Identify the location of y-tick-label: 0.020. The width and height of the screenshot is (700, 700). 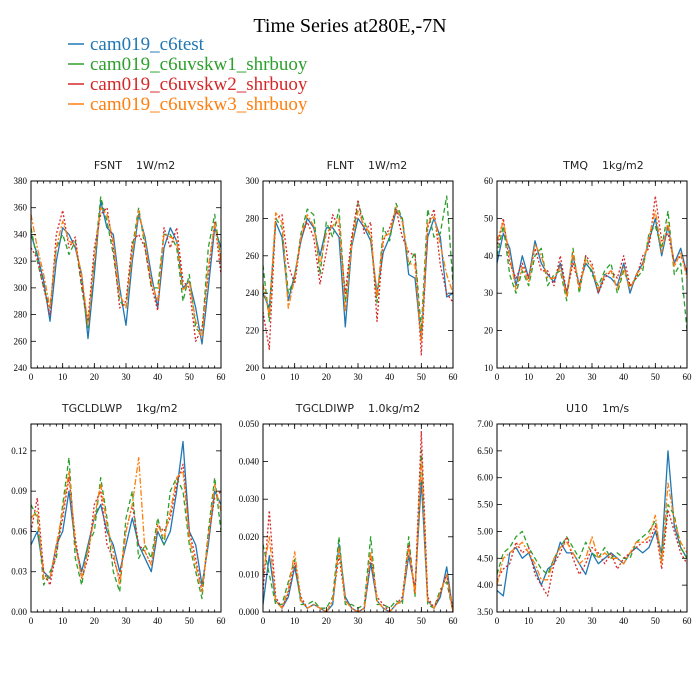
(249, 537).